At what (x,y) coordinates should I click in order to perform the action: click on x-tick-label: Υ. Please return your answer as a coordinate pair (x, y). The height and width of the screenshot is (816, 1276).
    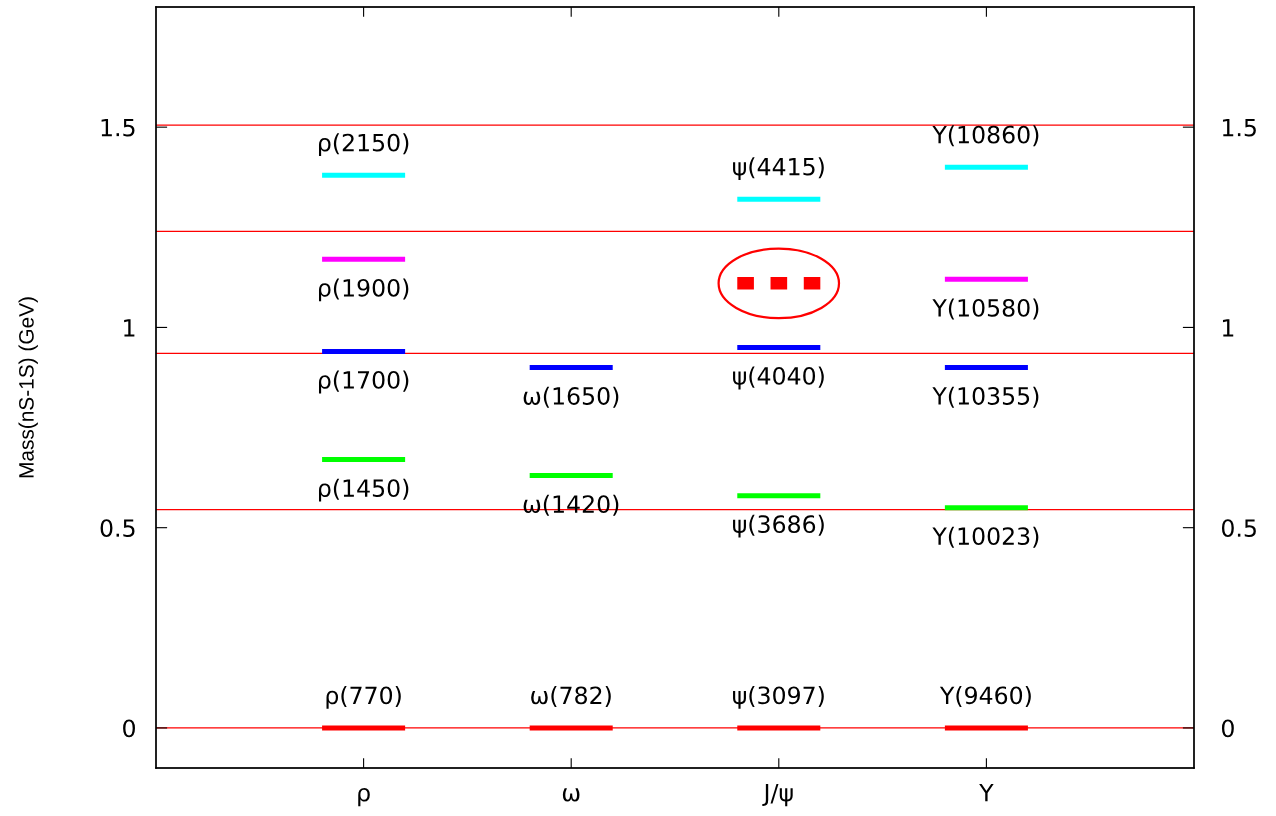
    Looking at the image, I should click on (986, 793).